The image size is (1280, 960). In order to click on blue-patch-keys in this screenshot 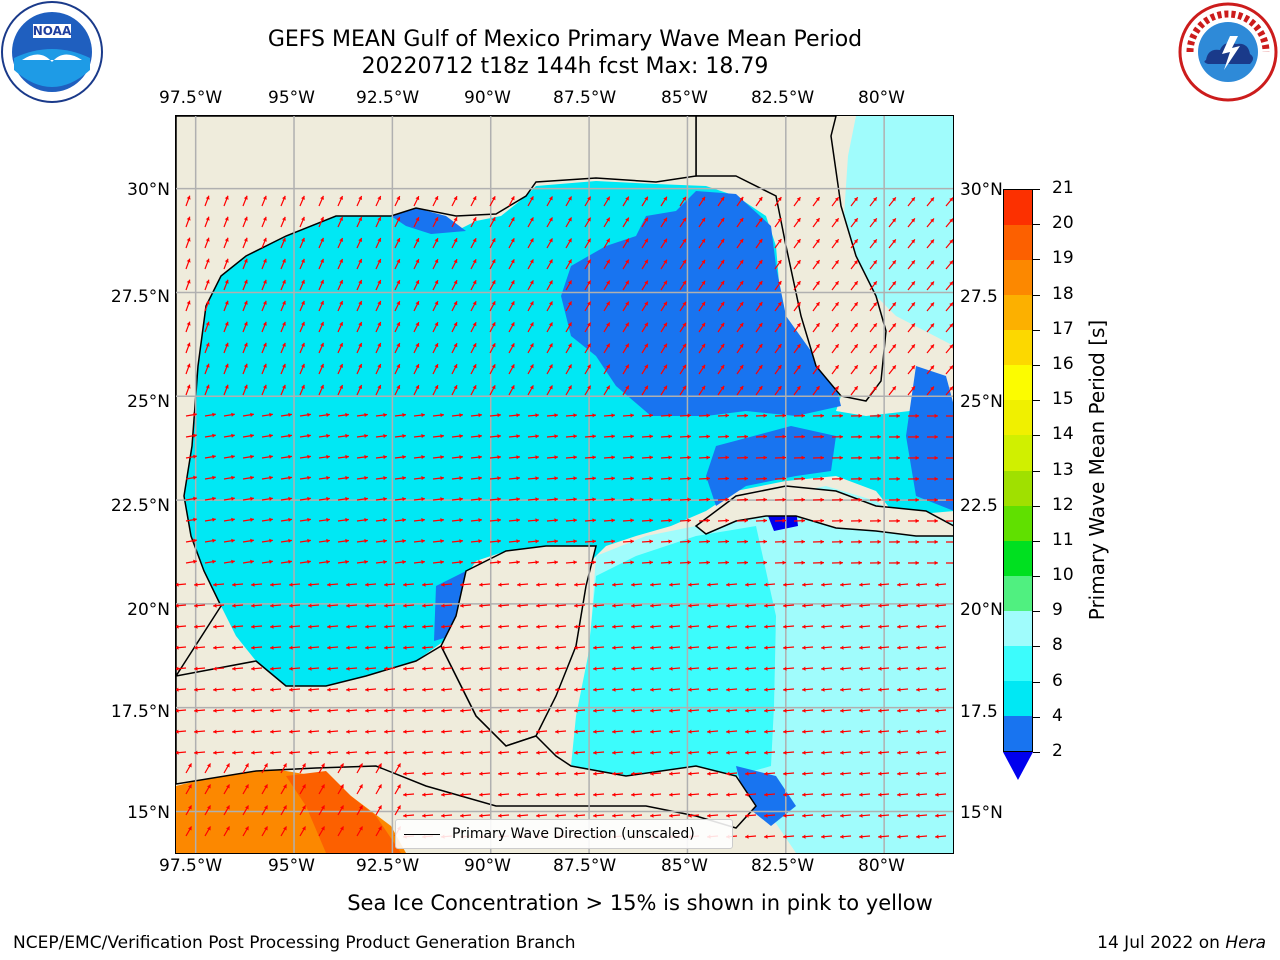, I will do `click(929, 438)`.